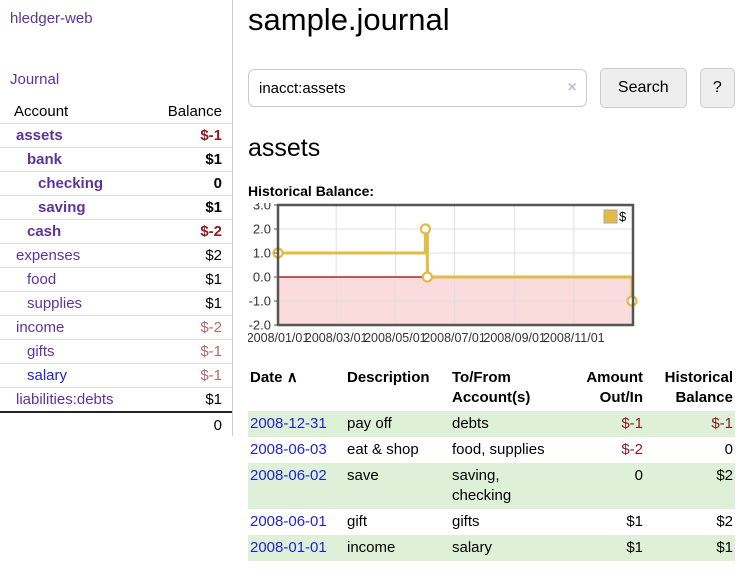 The width and height of the screenshot is (742, 582). What do you see at coordinates (284, 148) in the screenshot?
I see `account-heading: assets` at bounding box center [284, 148].